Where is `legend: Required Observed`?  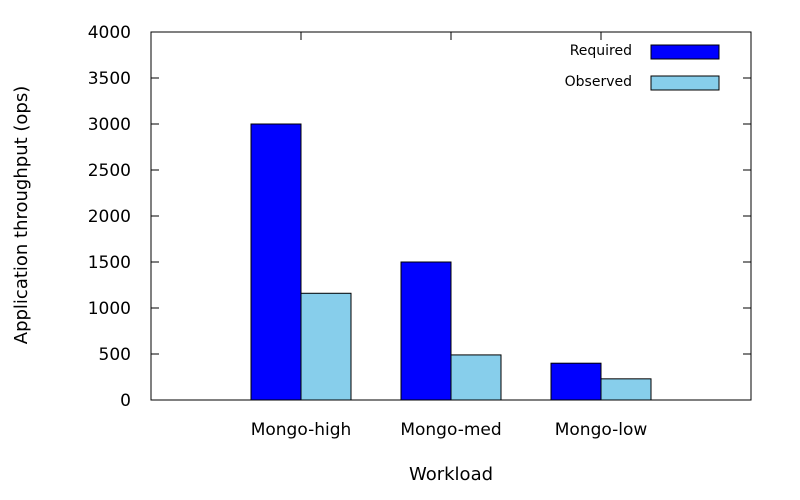 legend: Required Observed is located at coordinates (642, 67).